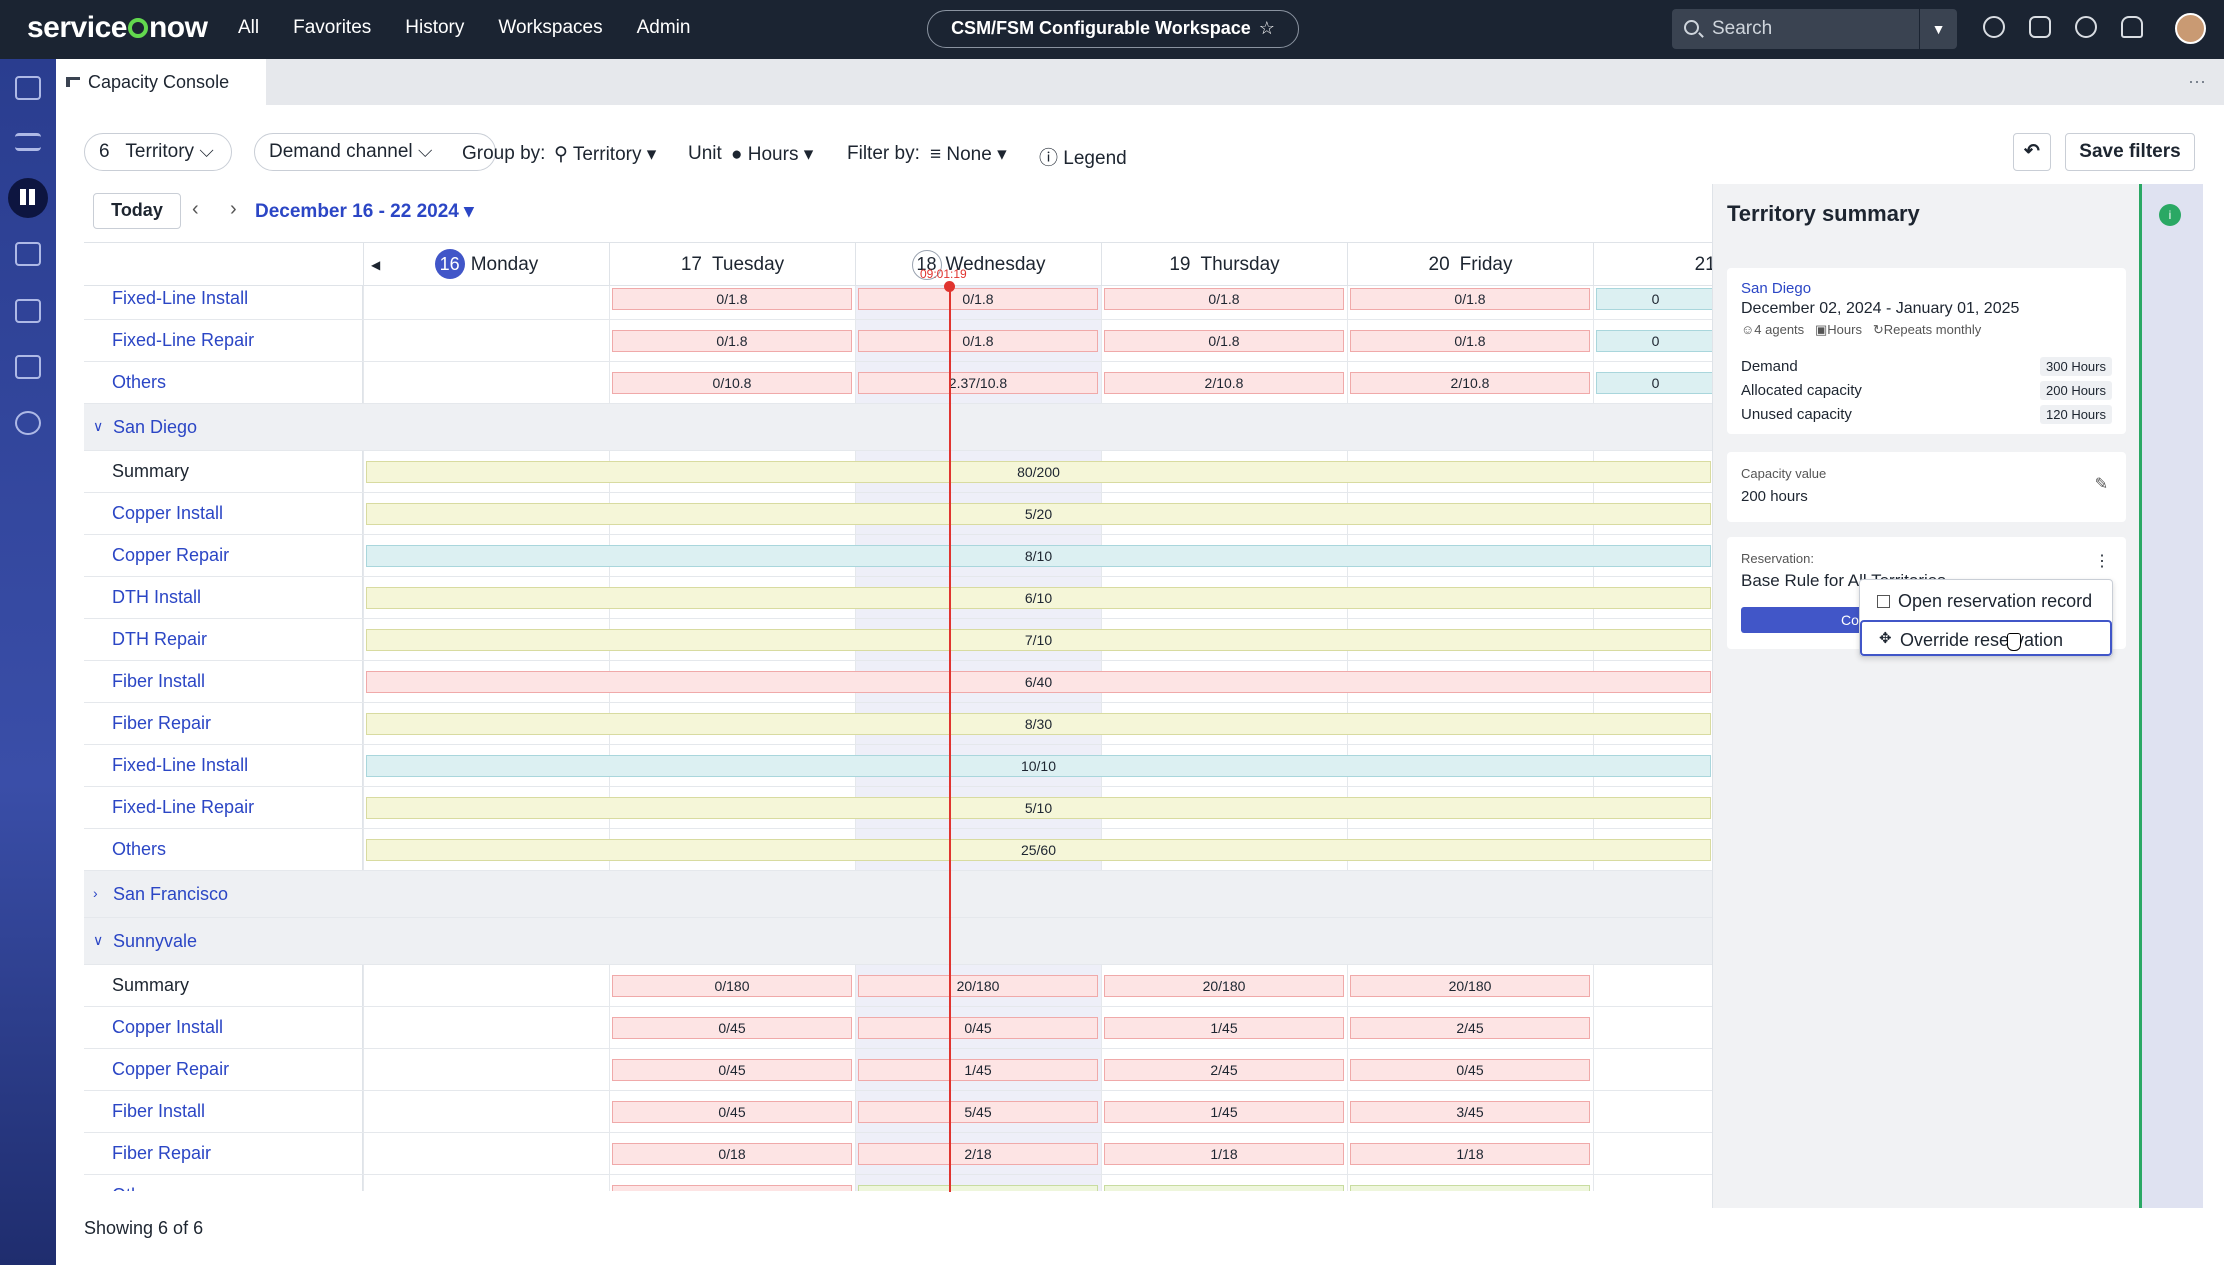 The width and height of the screenshot is (2224, 1265). What do you see at coordinates (2040, 27) in the screenshot?
I see `chat-icon` at bounding box center [2040, 27].